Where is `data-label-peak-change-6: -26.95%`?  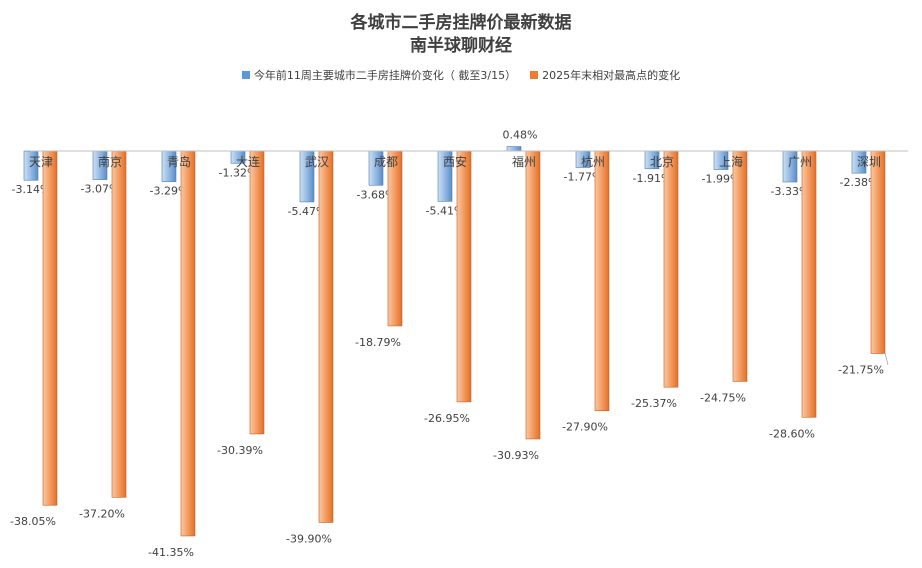 data-label-peak-change-6: -26.95% is located at coordinates (447, 418).